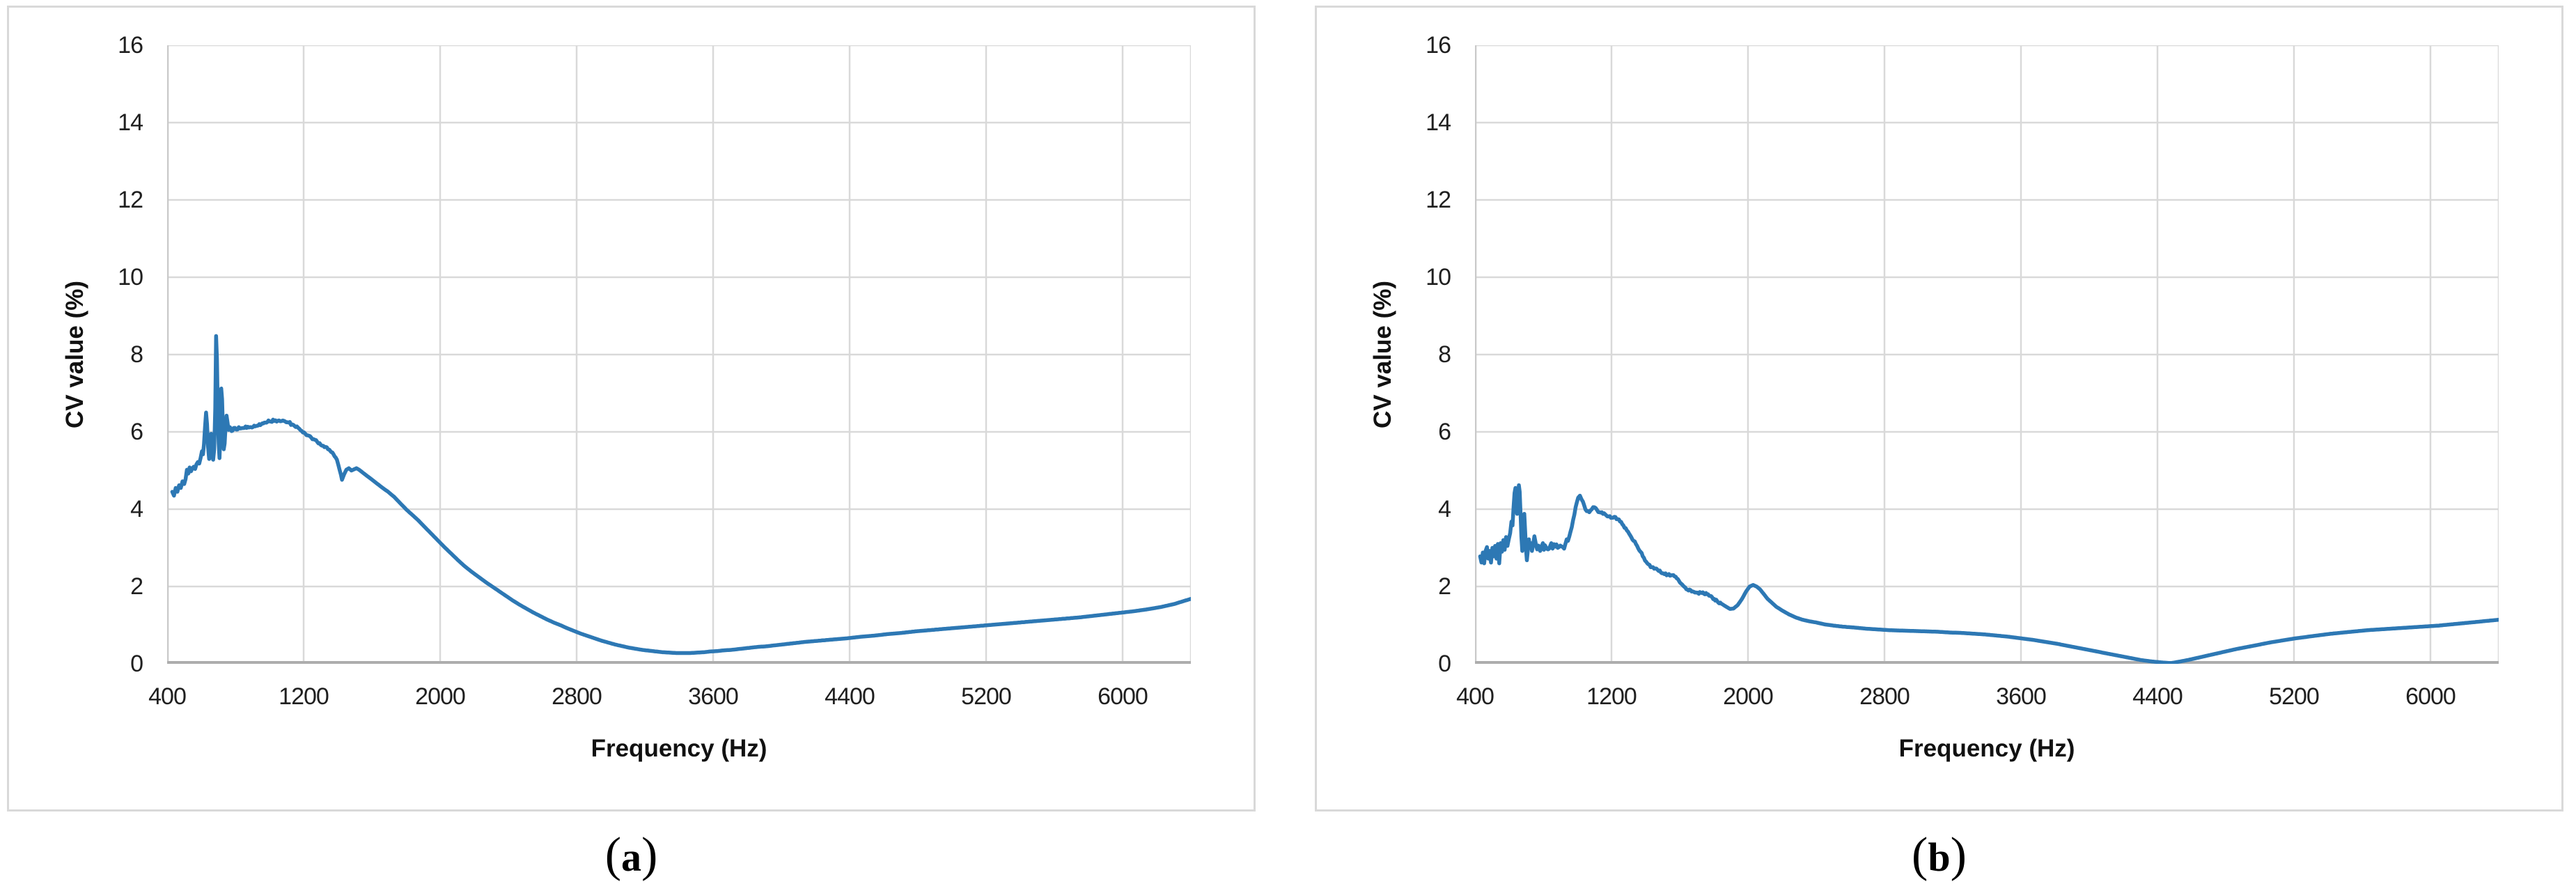 The height and width of the screenshot is (893, 2576). I want to click on caption-panel-b: (b), so click(1939, 856).